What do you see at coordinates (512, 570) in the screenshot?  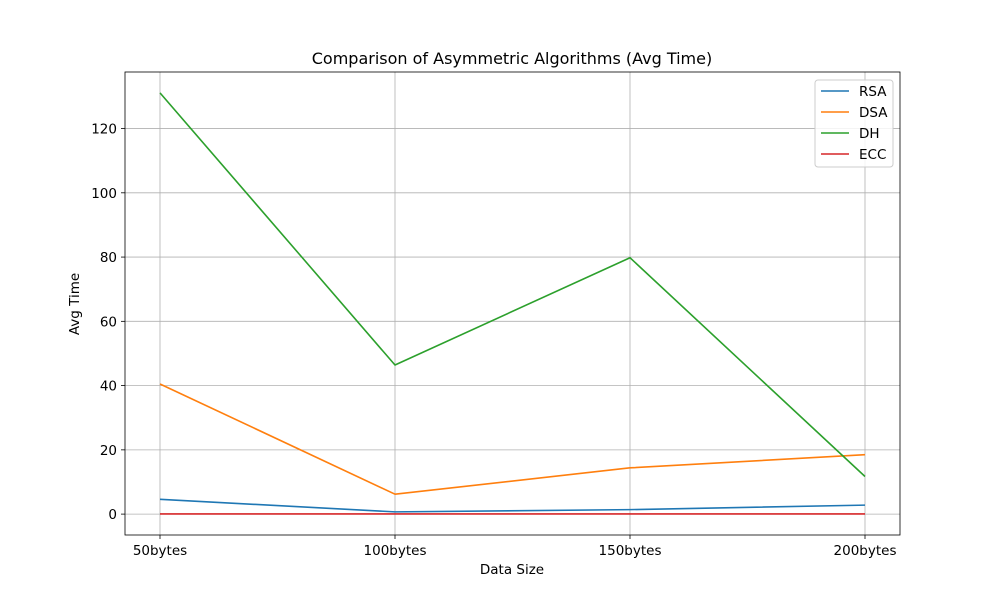 I see `x-axis-label: Data Size` at bounding box center [512, 570].